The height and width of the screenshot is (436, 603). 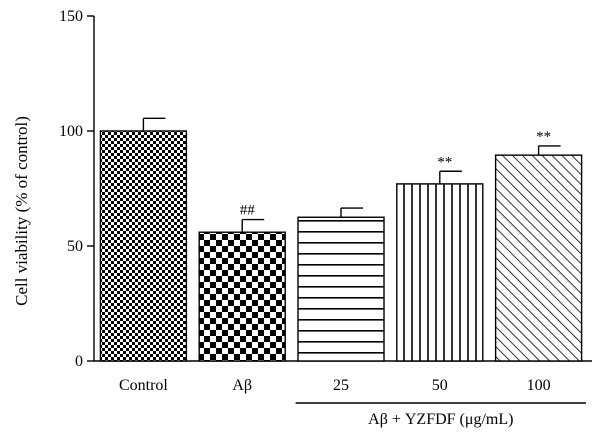 What do you see at coordinates (143, 385) in the screenshot?
I see `x-tick-label: Control` at bounding box center [143, 385].